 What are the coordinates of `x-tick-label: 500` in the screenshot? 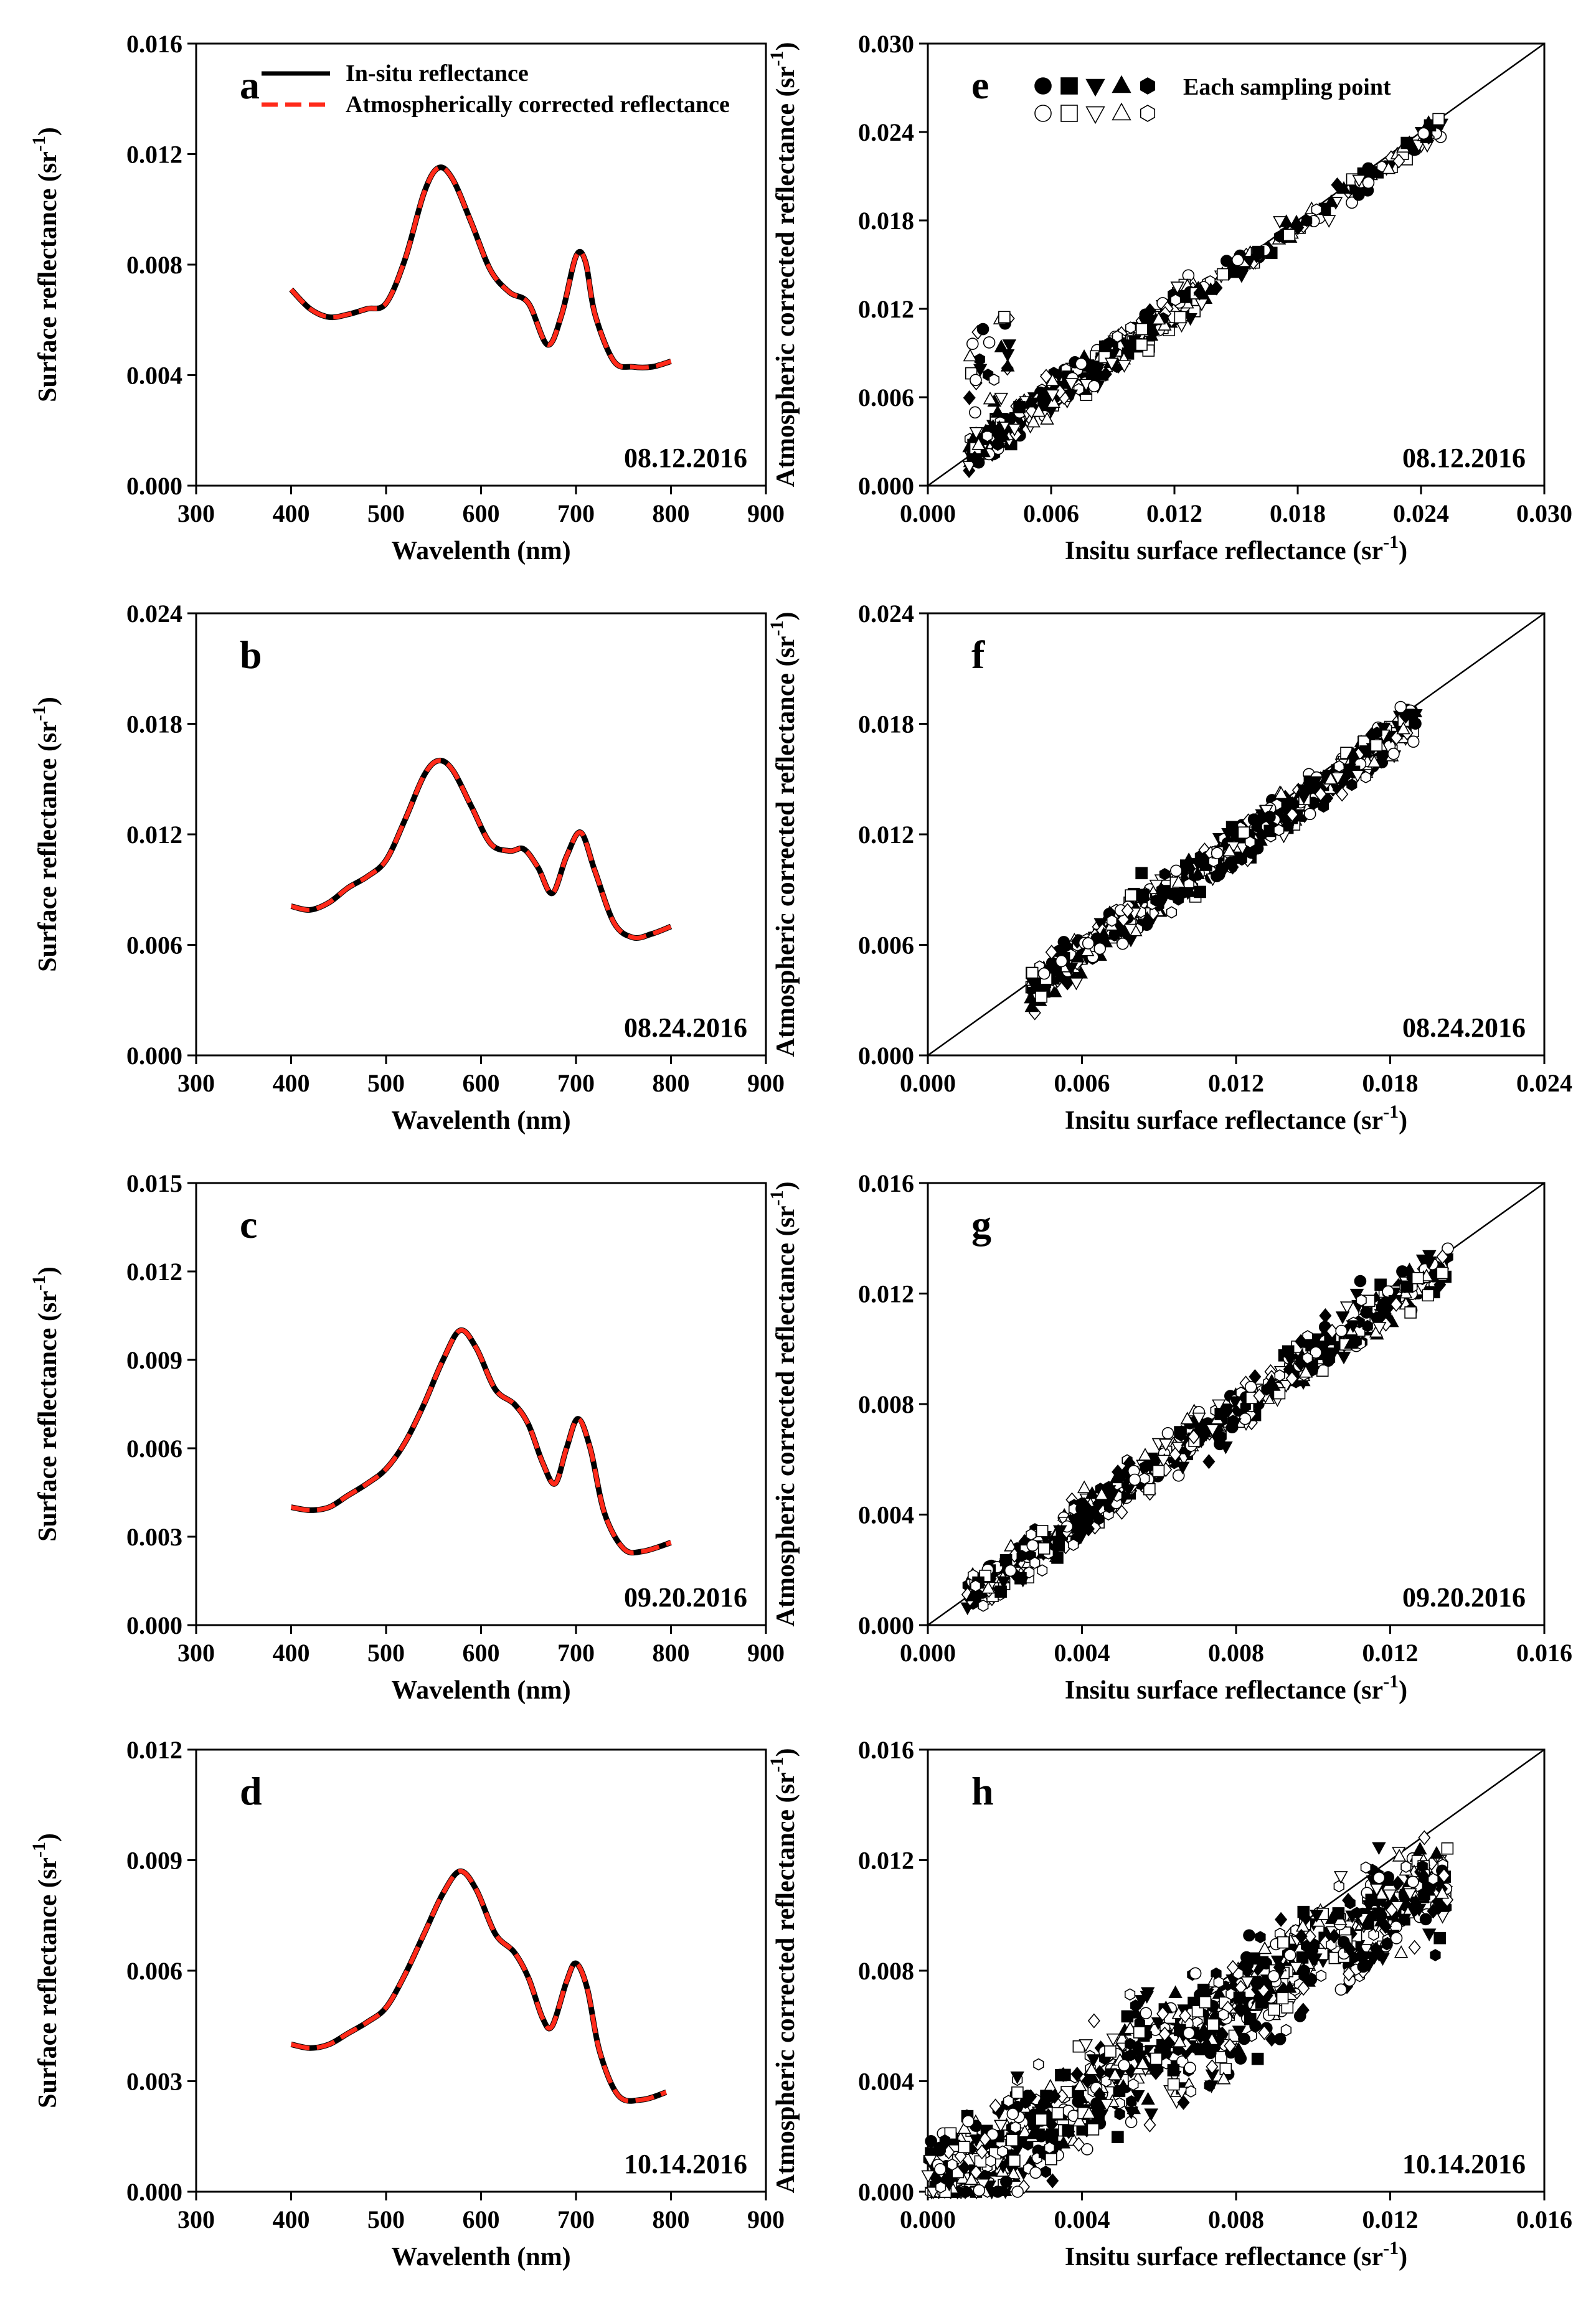 It's located at (386, 2219).